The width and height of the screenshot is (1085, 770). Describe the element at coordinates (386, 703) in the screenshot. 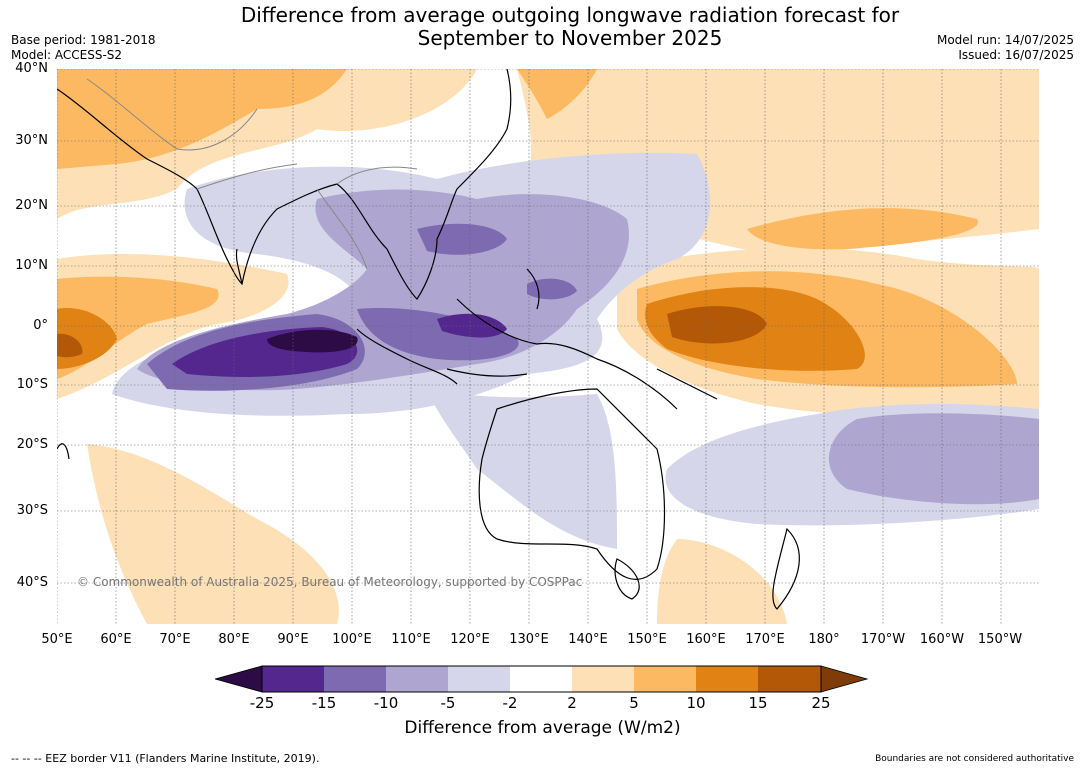

I see `colorbar-tick: -10` at that location.